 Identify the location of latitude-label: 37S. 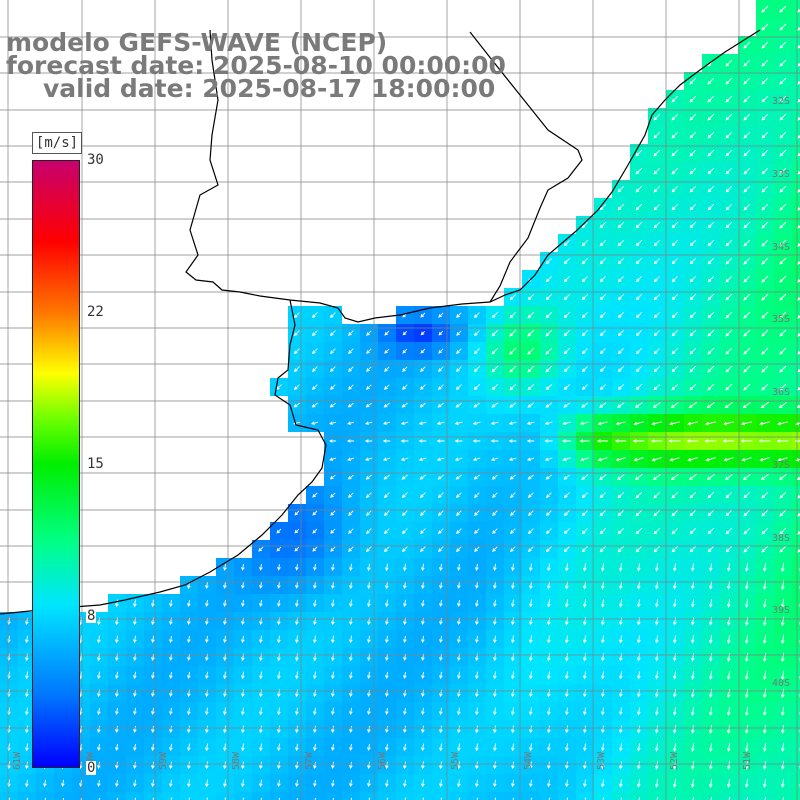
(781, 465).